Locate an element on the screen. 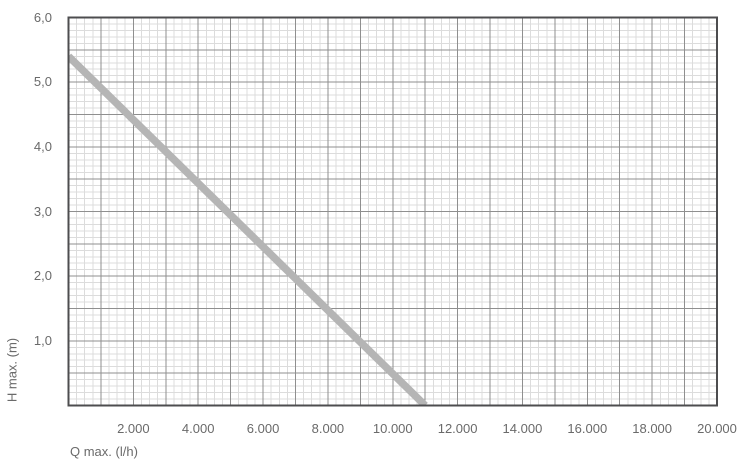 This screenshot has height=466, width=750. x-axis-title: Q max. (l/h) is located at coordinates (104, 451).